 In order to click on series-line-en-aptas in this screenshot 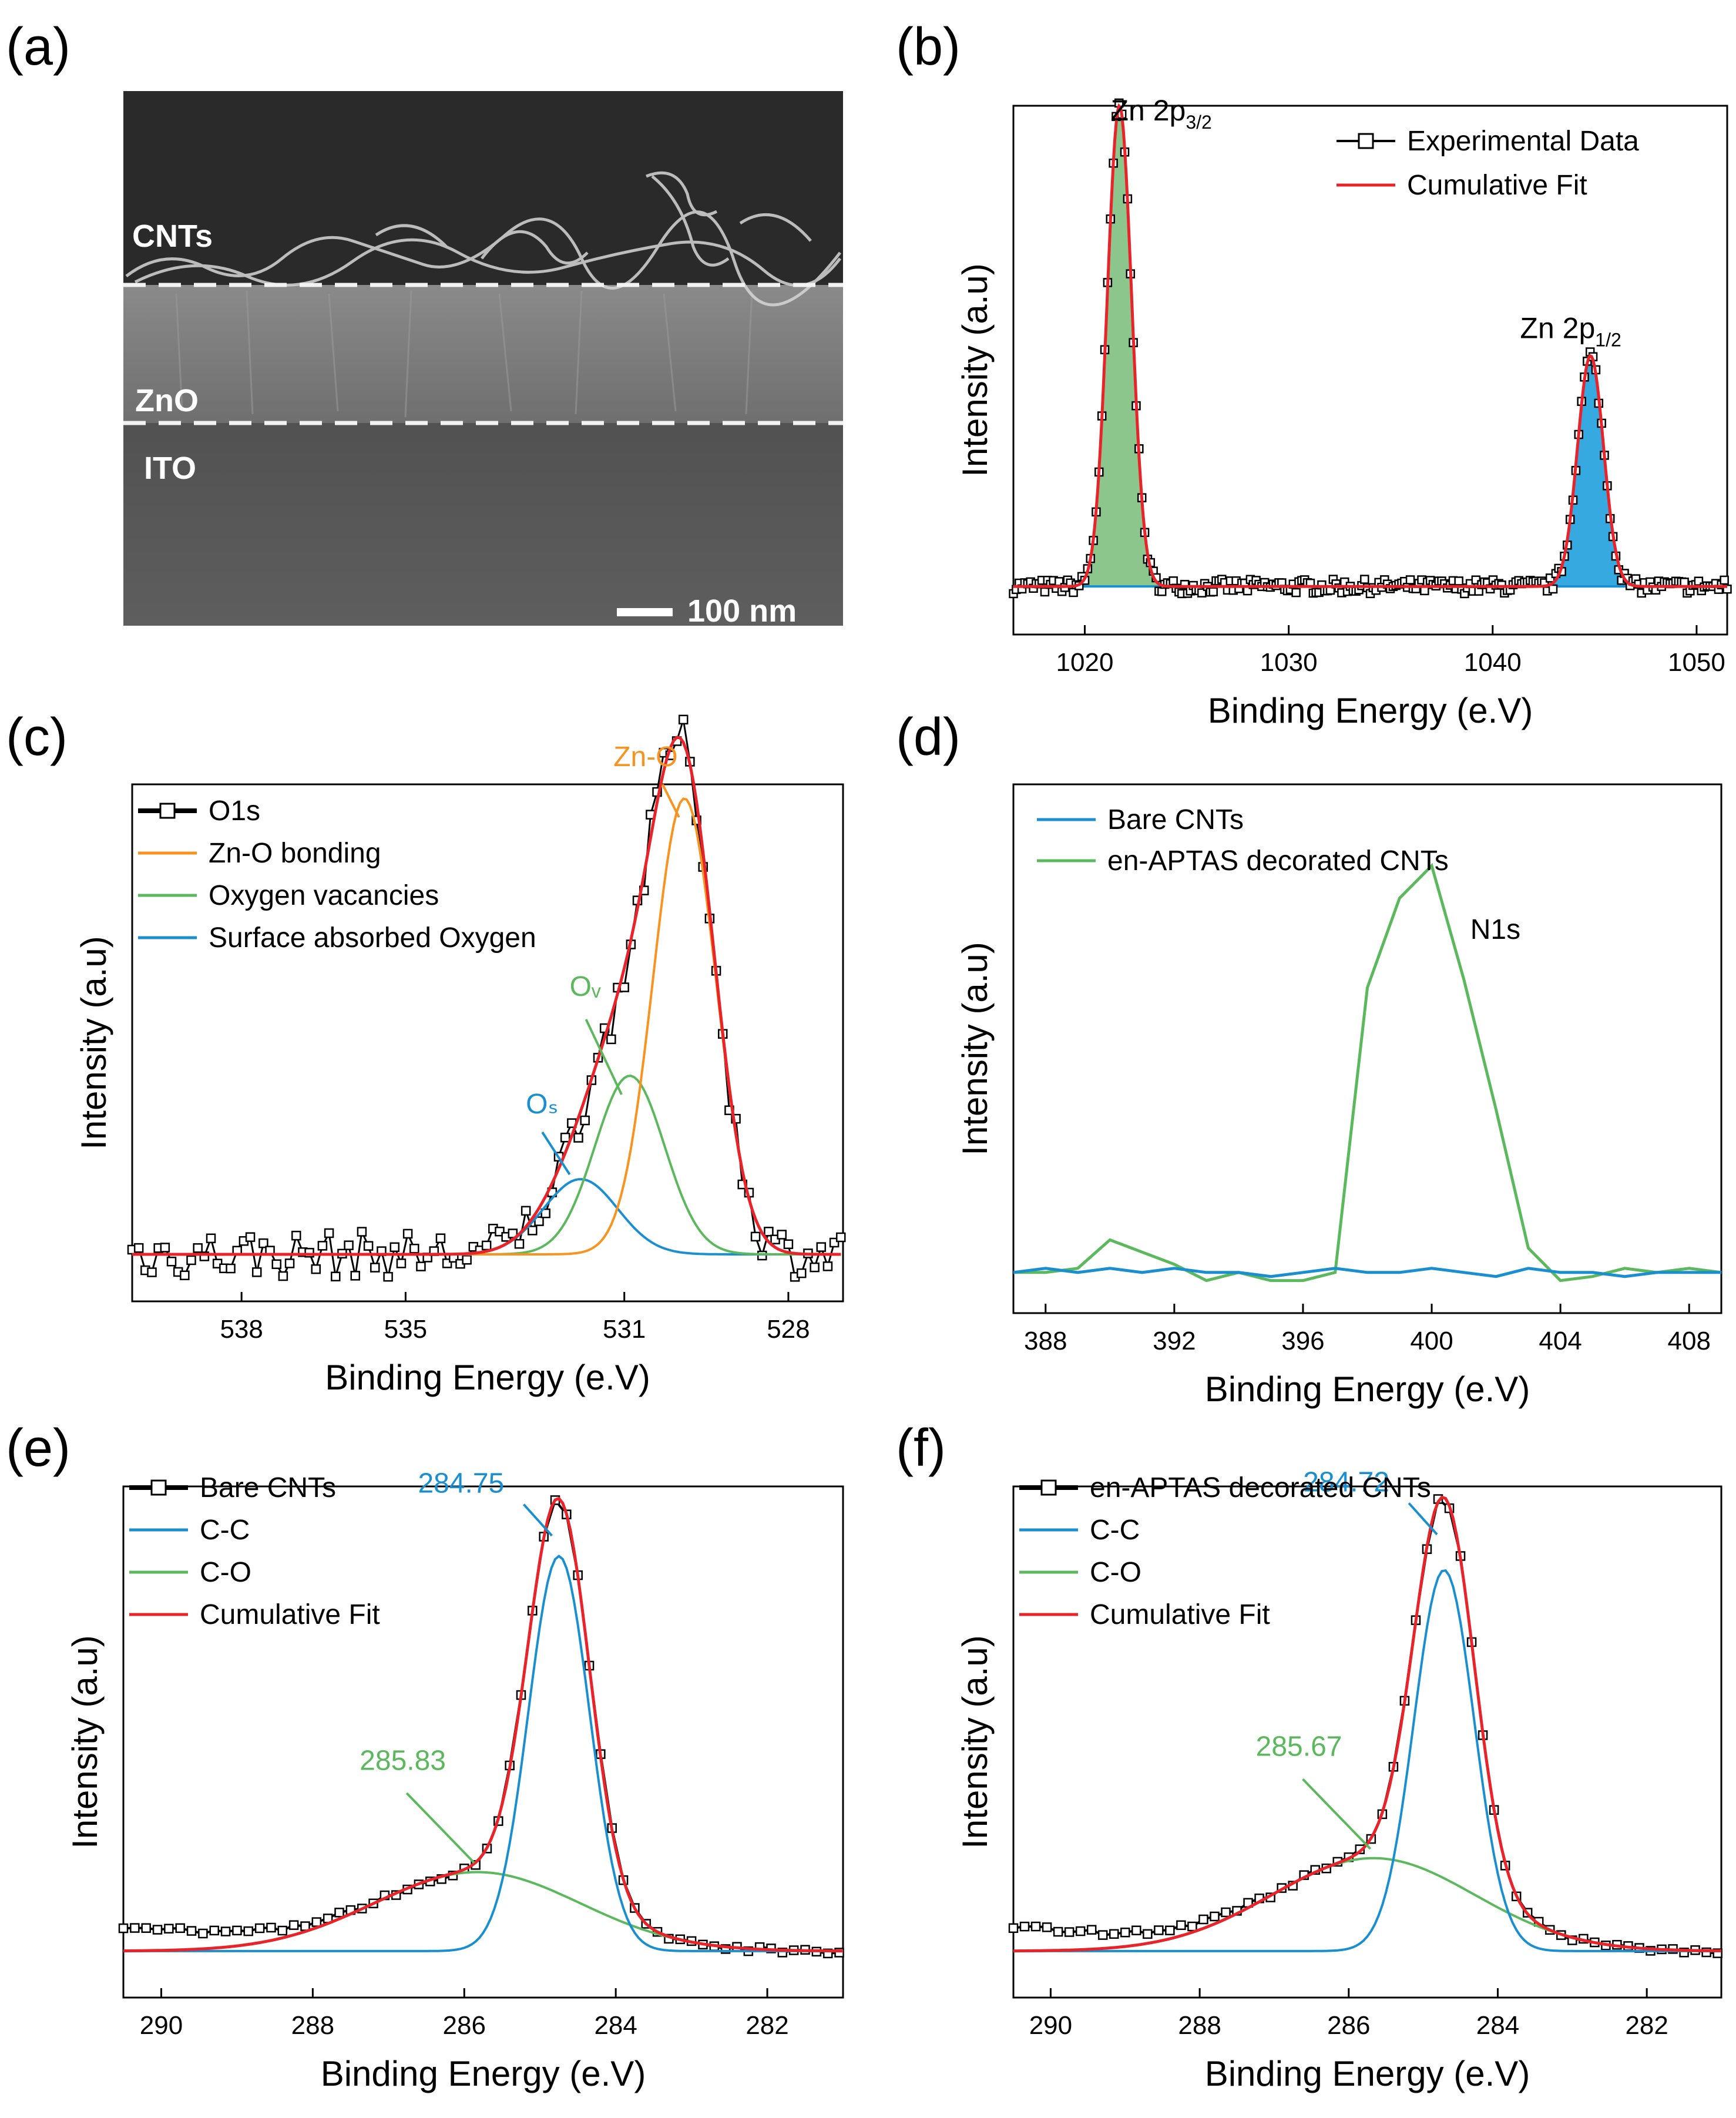, I will do `click(1367, 1072)`.